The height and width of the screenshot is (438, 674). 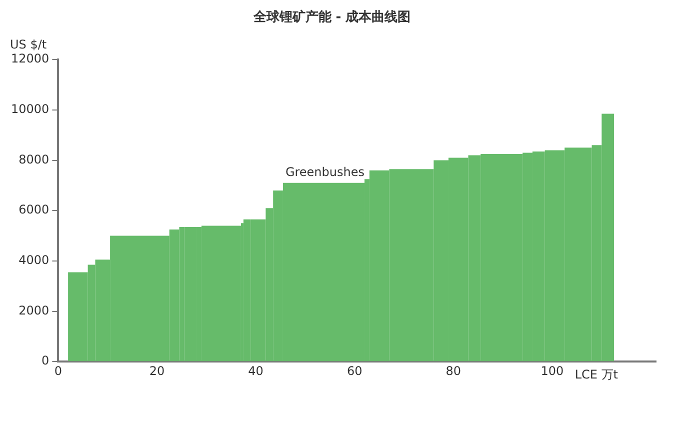 What do you see at coordinates (596, 375) in the screenshot?
I see `x-axis-title: LCE 万t` at bounding box center [596, 375].